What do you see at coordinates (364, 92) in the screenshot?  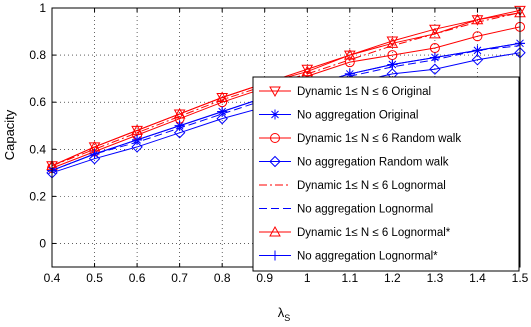 I see `legend-label: Dynamic 1≤ N ≤ 6 Original` at bounding box center [364, 92].